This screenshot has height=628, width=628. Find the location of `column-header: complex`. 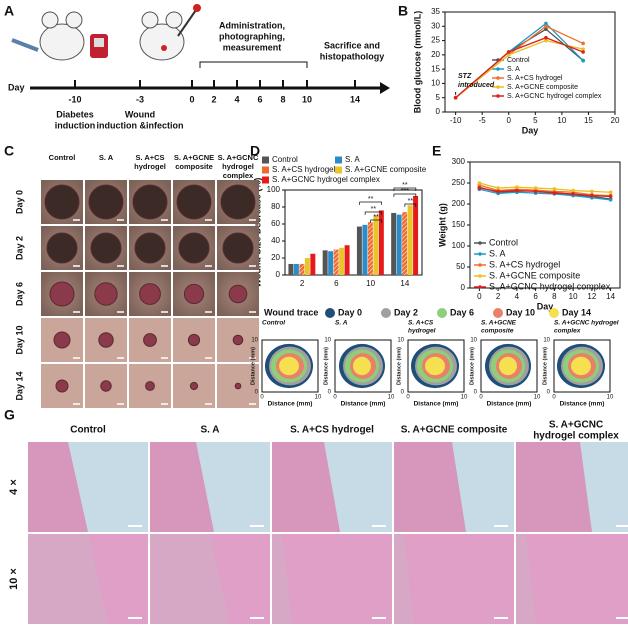

column-header: complex is located at coordinates (238, 175).